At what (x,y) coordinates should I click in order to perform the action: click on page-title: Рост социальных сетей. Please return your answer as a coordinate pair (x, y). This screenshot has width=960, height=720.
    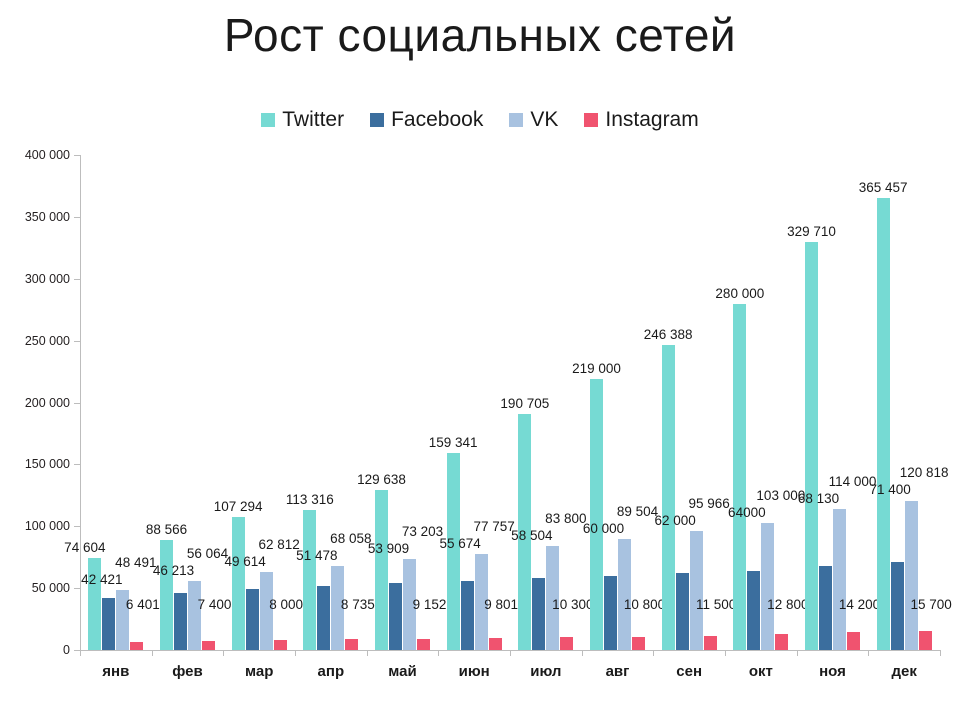
    Looking at the image, I should click on (480, 35).